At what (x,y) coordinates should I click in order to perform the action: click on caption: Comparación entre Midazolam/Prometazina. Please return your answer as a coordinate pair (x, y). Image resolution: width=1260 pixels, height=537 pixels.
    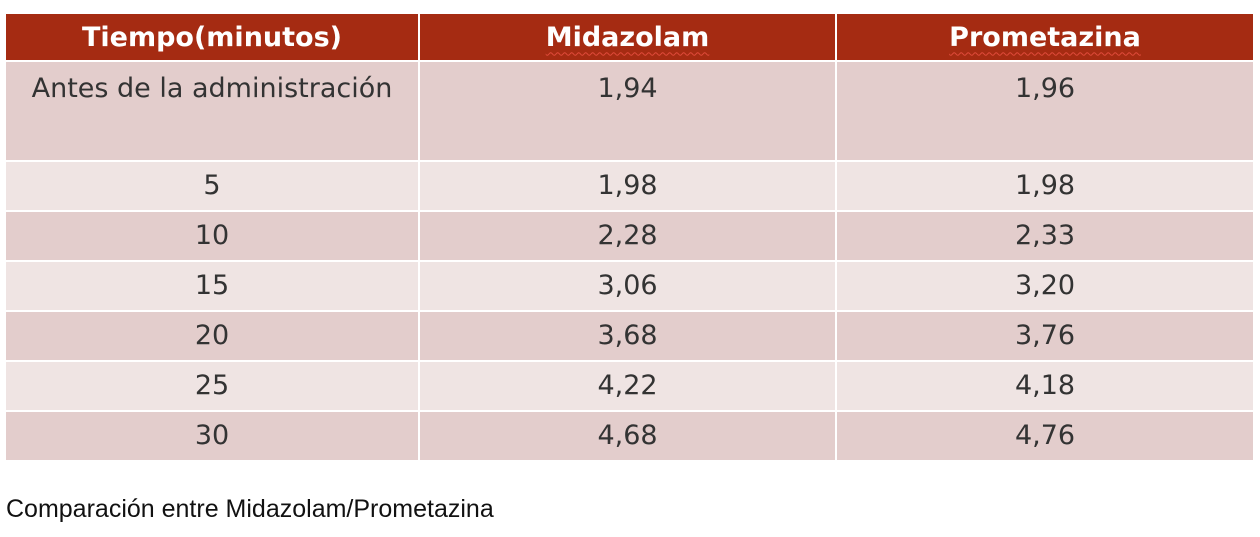
    Looking at the image, I should click on (250, 509).